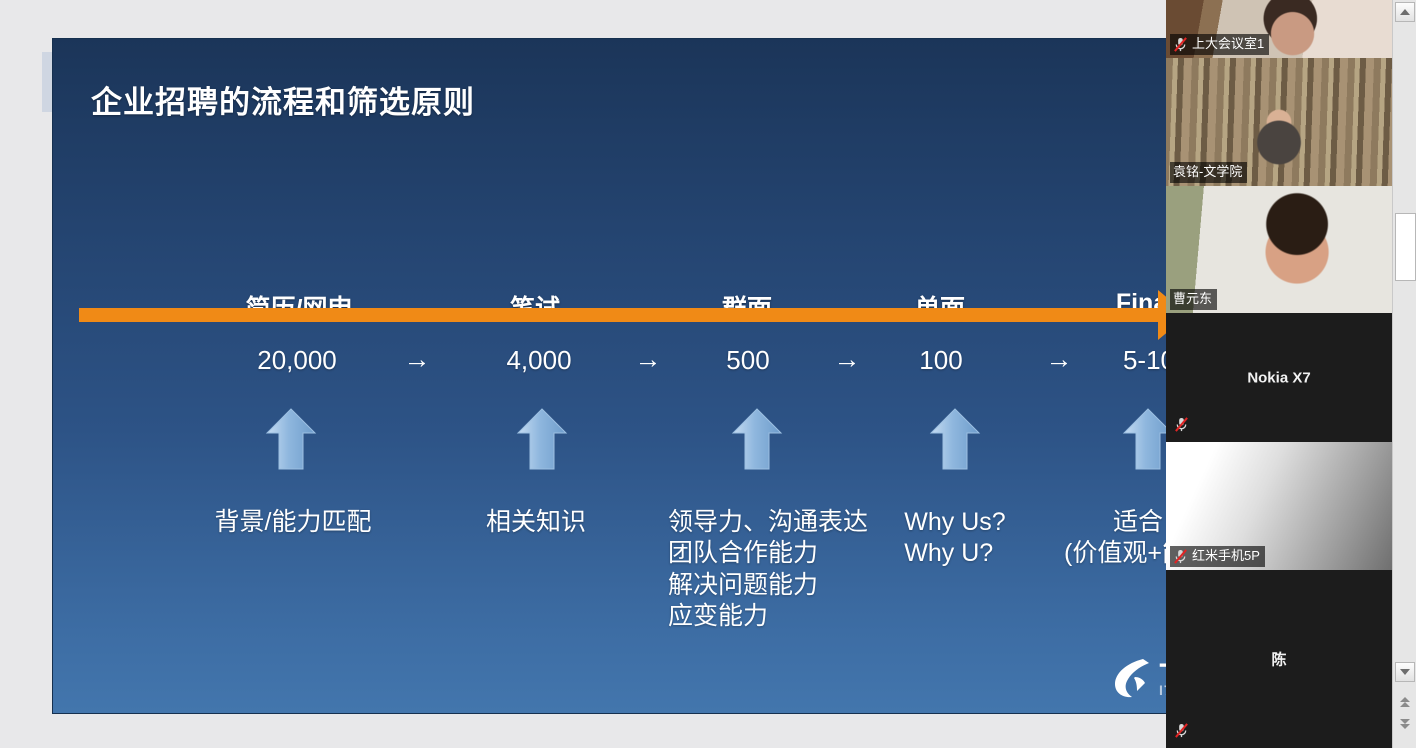 This screenshot has height=748, width=1416. Describe the element at coordinates (1404, 374) in the screenshot. I see `video-strip-scrollbar` at that location.